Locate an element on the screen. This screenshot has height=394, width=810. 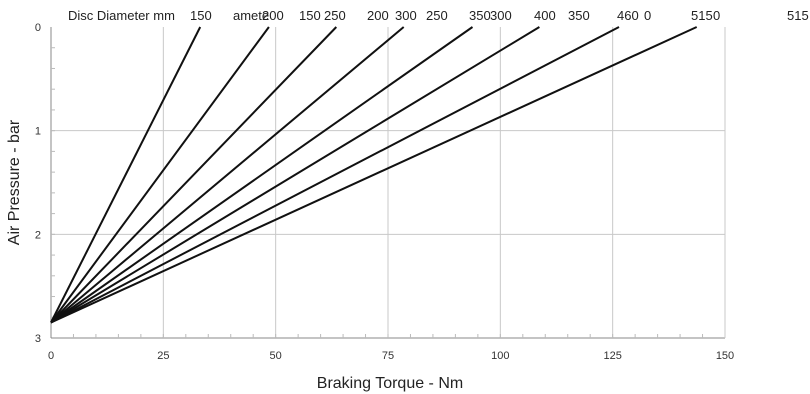
x-tick-label: 0 is located at coordinates (51, 356).